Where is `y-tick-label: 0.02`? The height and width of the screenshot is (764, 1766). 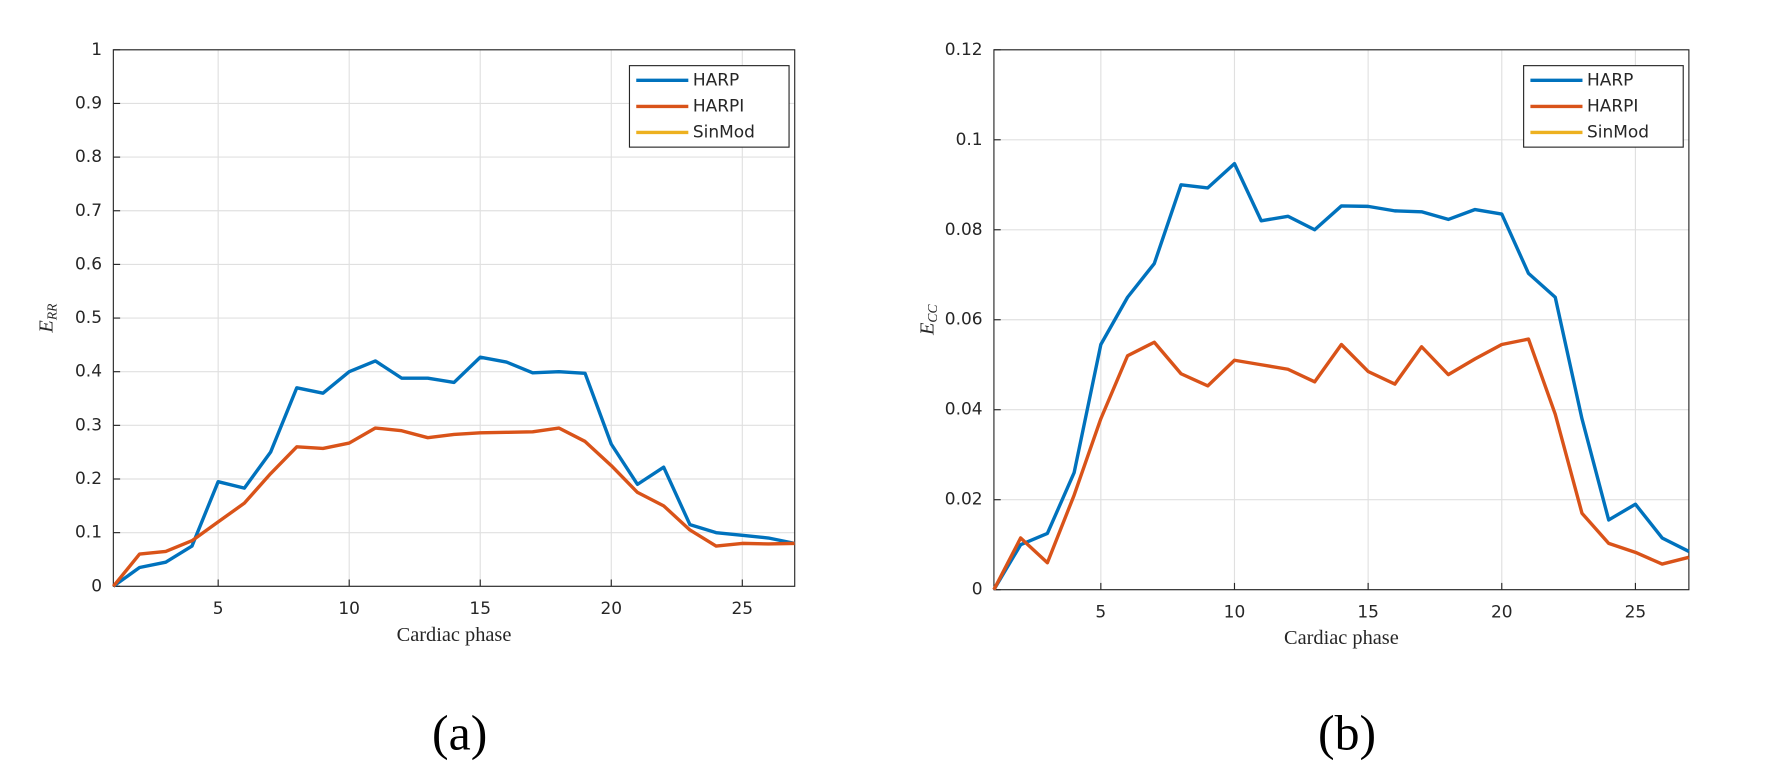
y-tick-label: 0.02 is located at coordinates (964, 500).